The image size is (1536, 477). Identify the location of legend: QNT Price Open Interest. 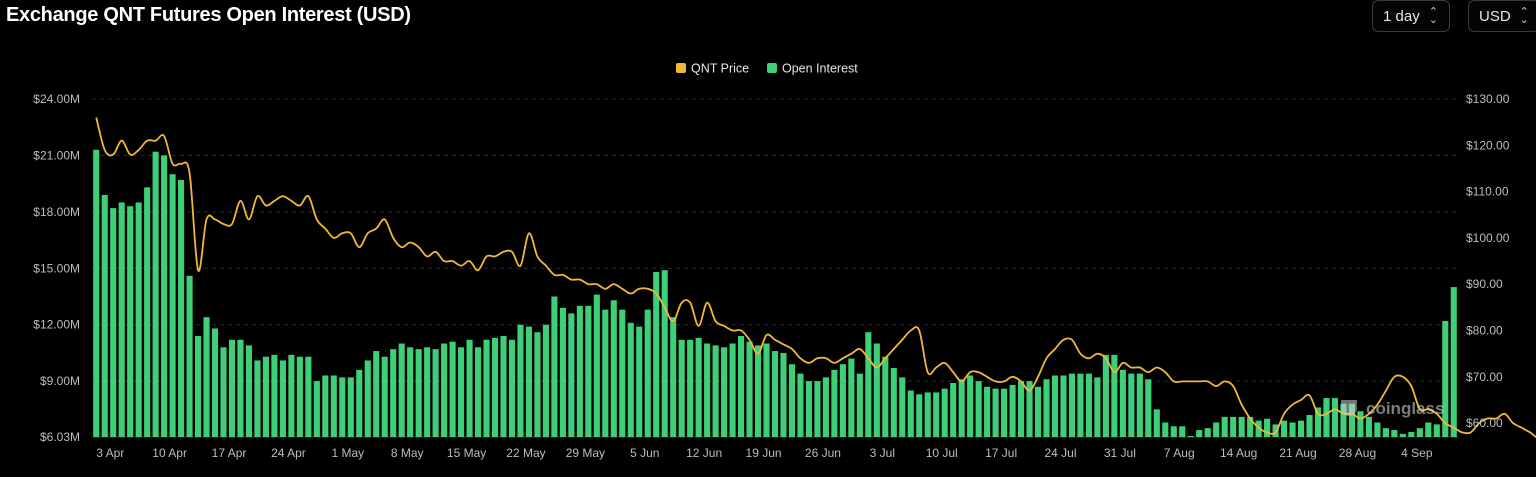
(767, 69).